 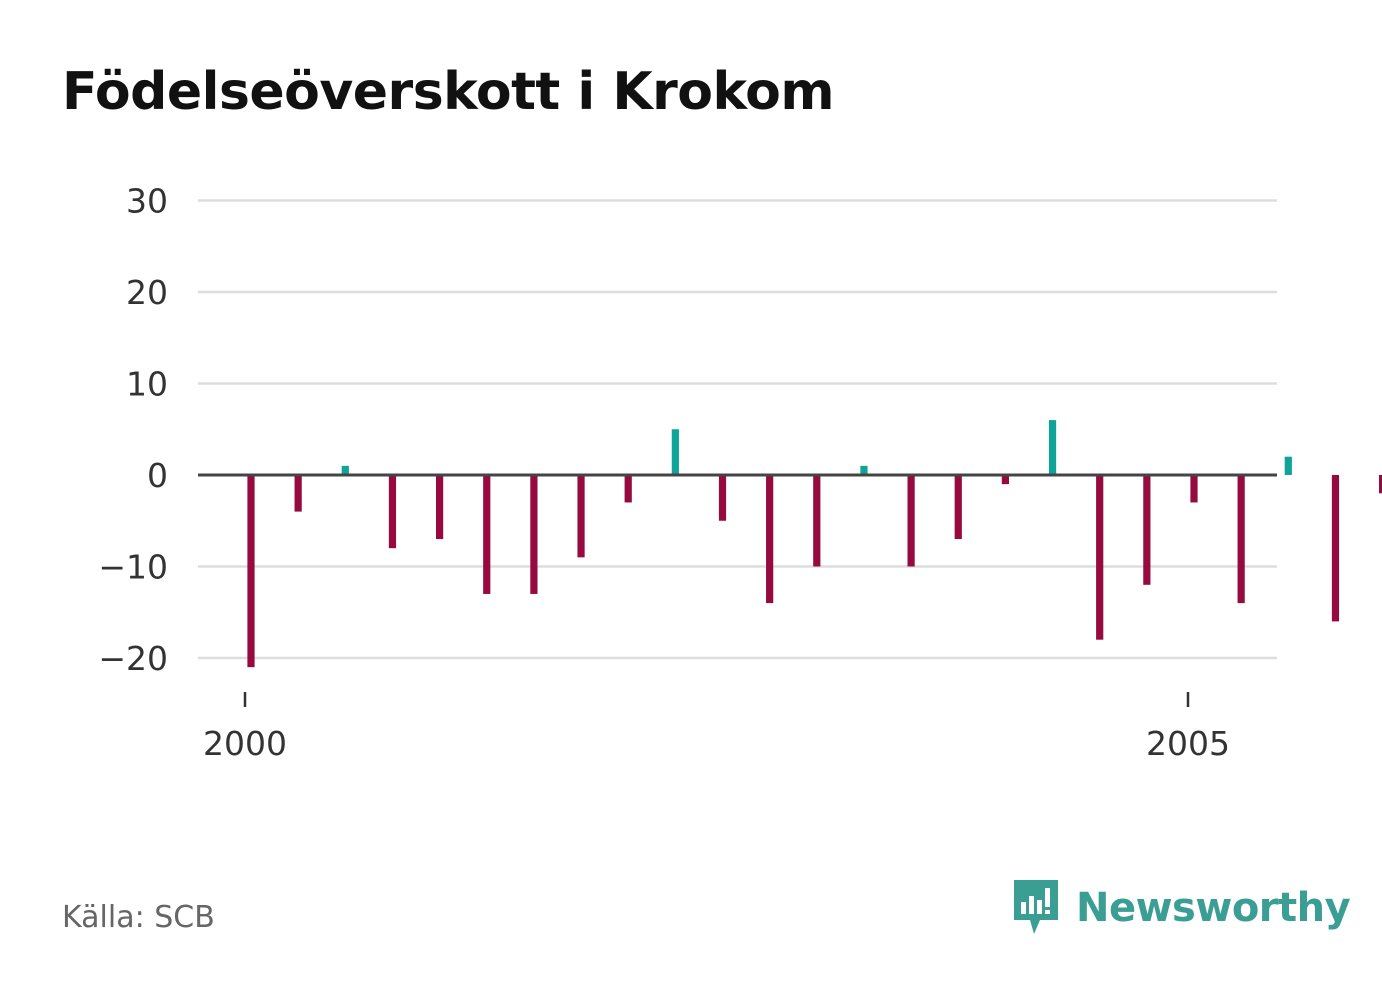 I want to click on newsworthy-logo-icon, so click(x=1036, y=907).